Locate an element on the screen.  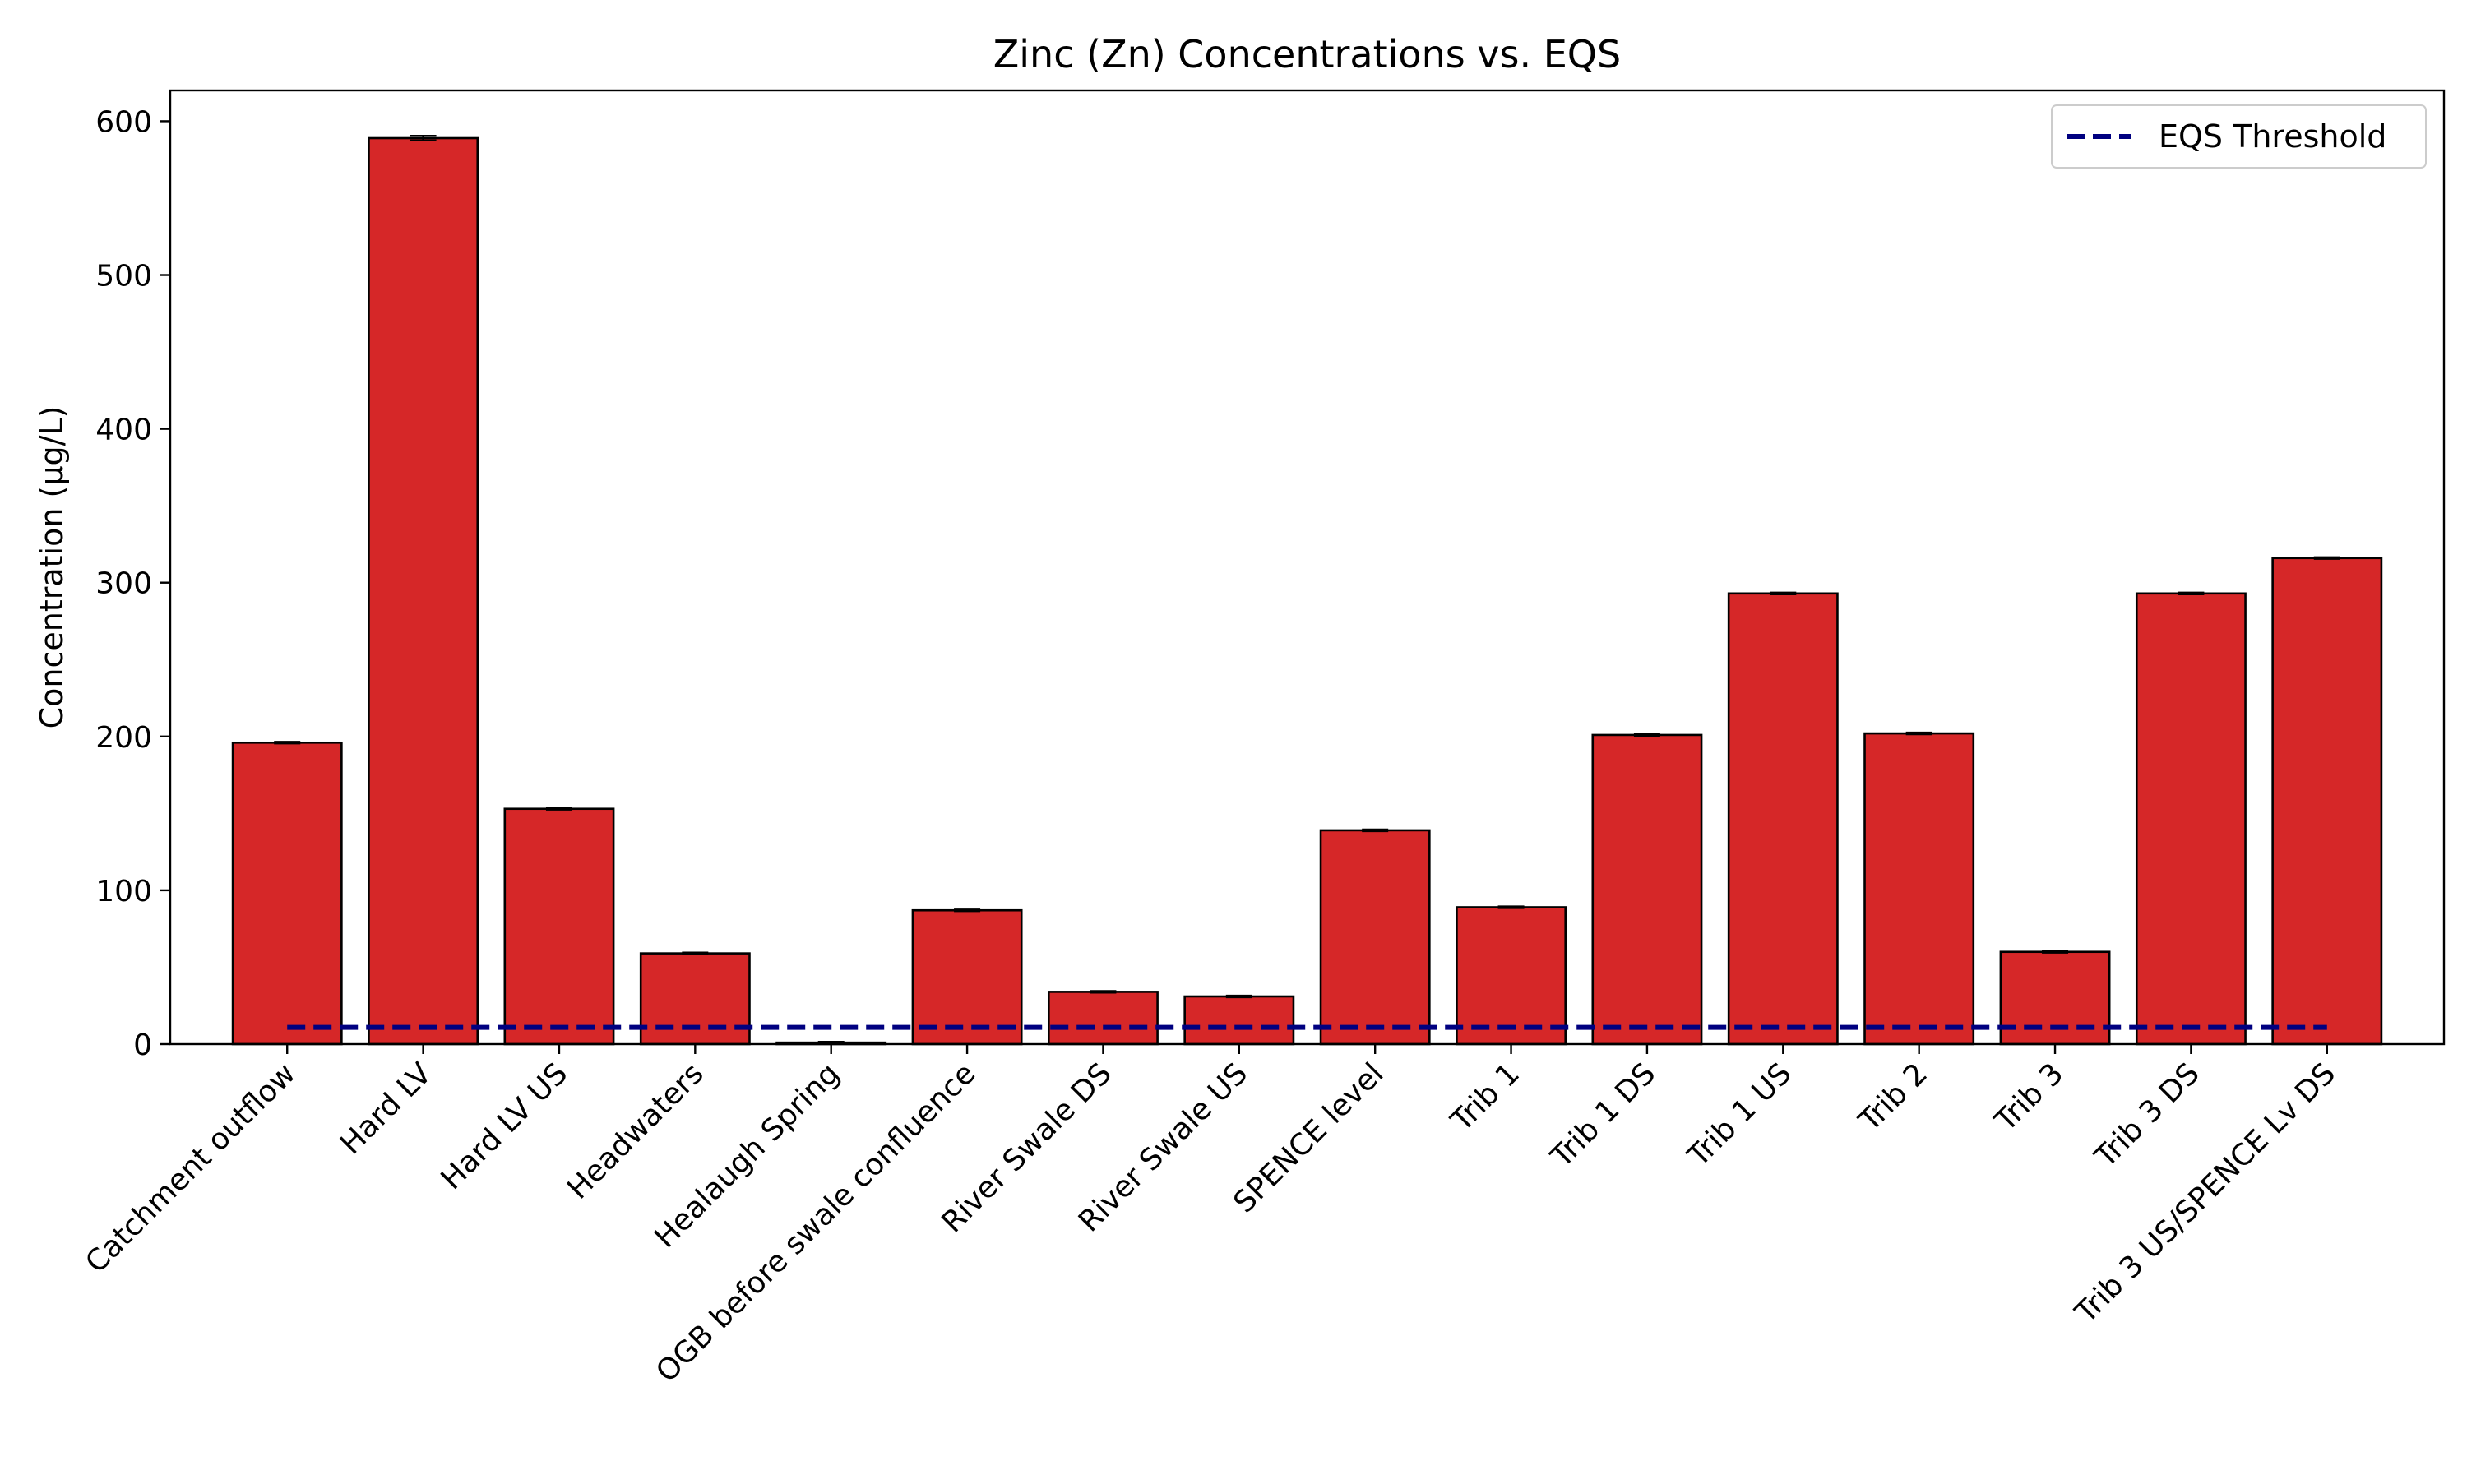
legend-box is located at coordinates (2239, 136).